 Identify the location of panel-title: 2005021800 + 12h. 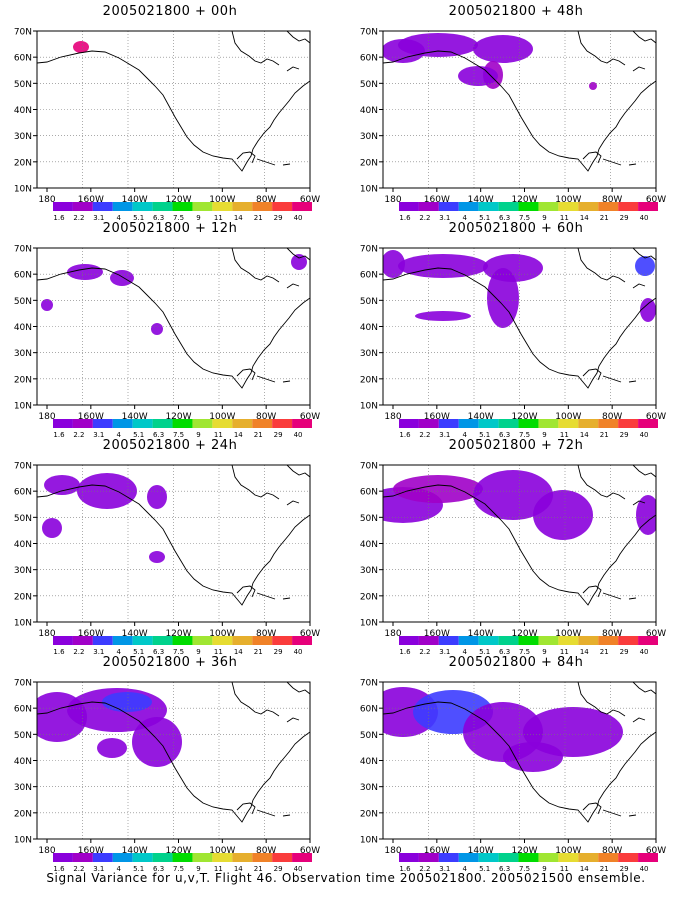
(170, 228).